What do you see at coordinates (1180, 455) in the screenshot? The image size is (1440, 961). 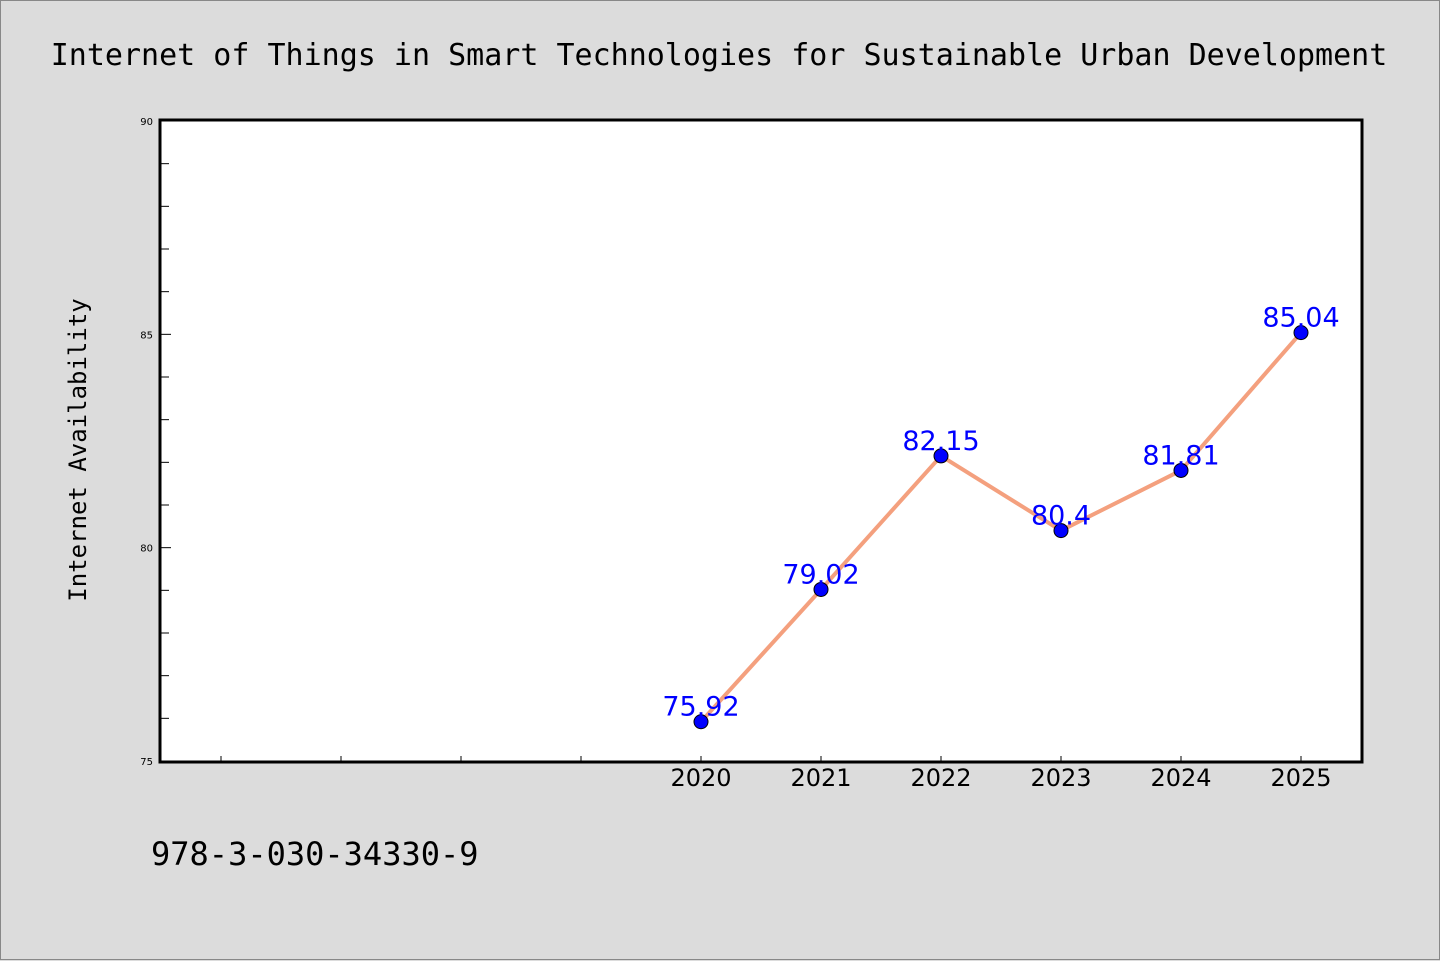 I see `data-label: 81.81` at bounding box center [1180, 455].